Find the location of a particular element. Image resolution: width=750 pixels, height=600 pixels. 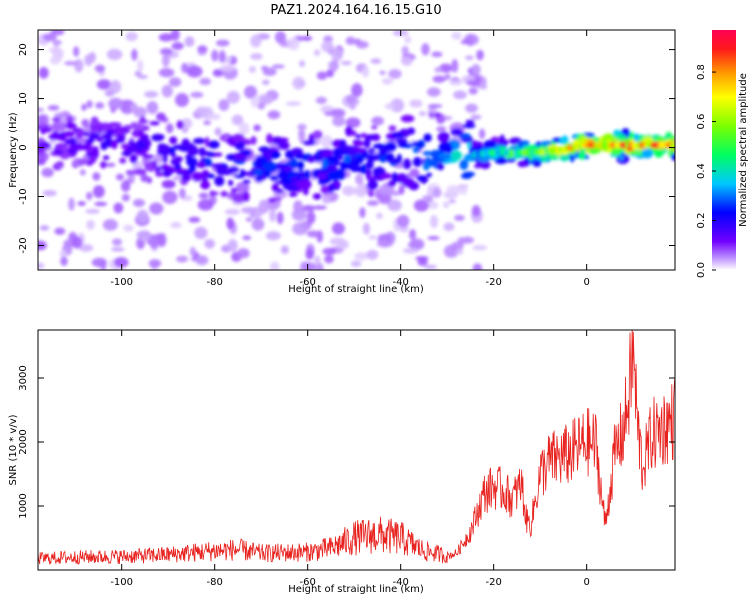

snr-x-tick-label: -100 is located at coordinates (121, 582).